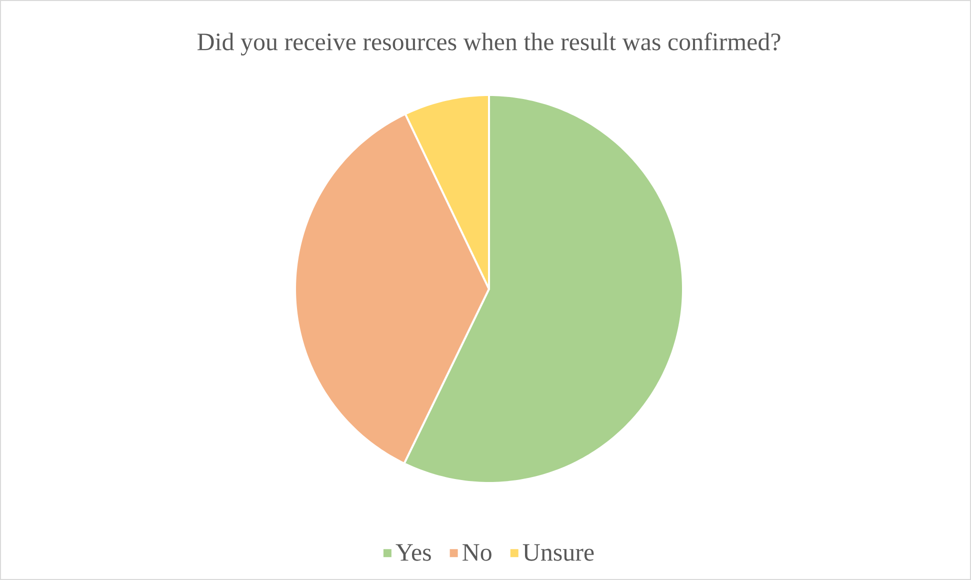 Image resolution: width=971 pixels, height=580 pixels. Describe the element at coordinates (488, 44) in the screenshot. I see `chart-title: Did you receive resources when the result was confirmed?` at that location.